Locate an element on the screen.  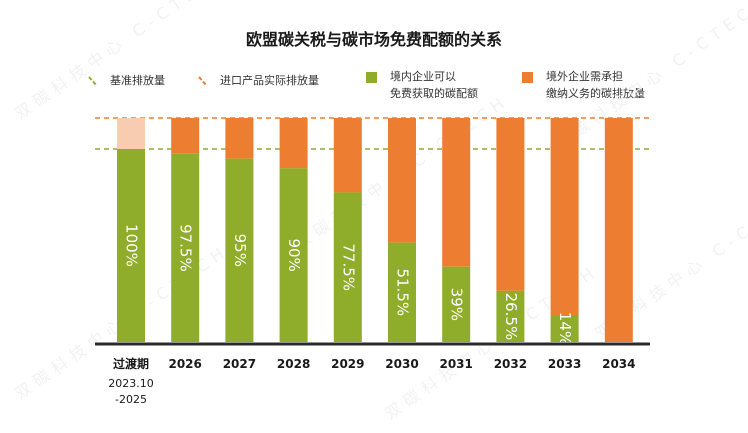
x-tick-label: 2032 is located at coordinates (510, 364).